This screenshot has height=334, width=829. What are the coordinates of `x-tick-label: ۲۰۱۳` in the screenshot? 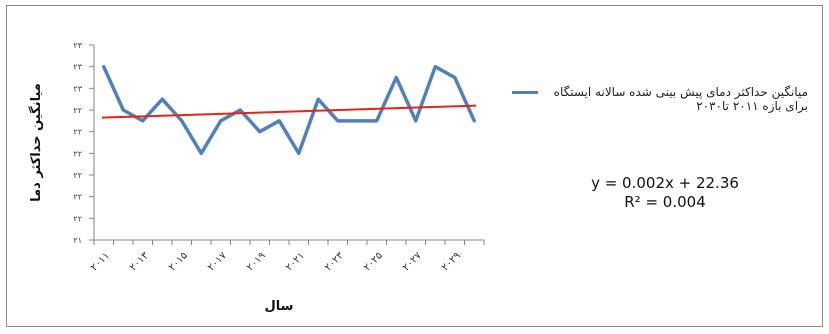 It's located at (139, 261).